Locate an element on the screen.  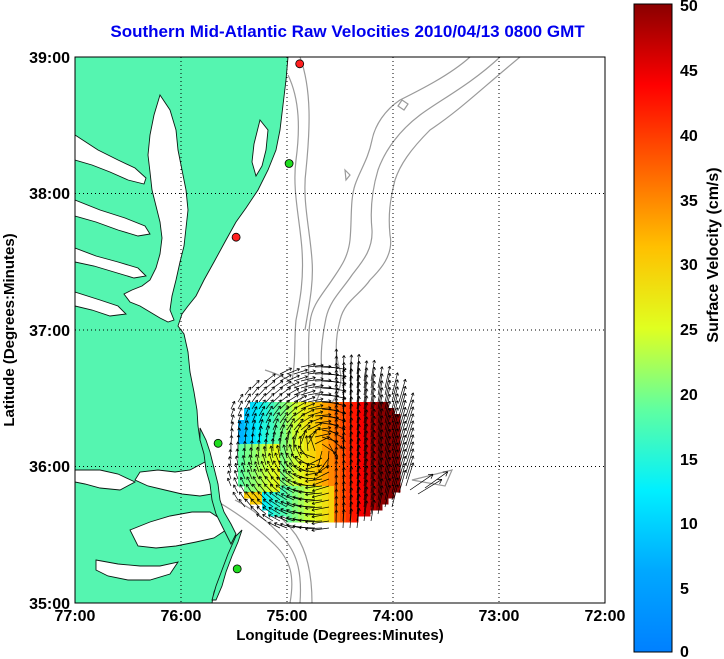
colorbar-tick-label: 0 is located at coordinates (684, 651).